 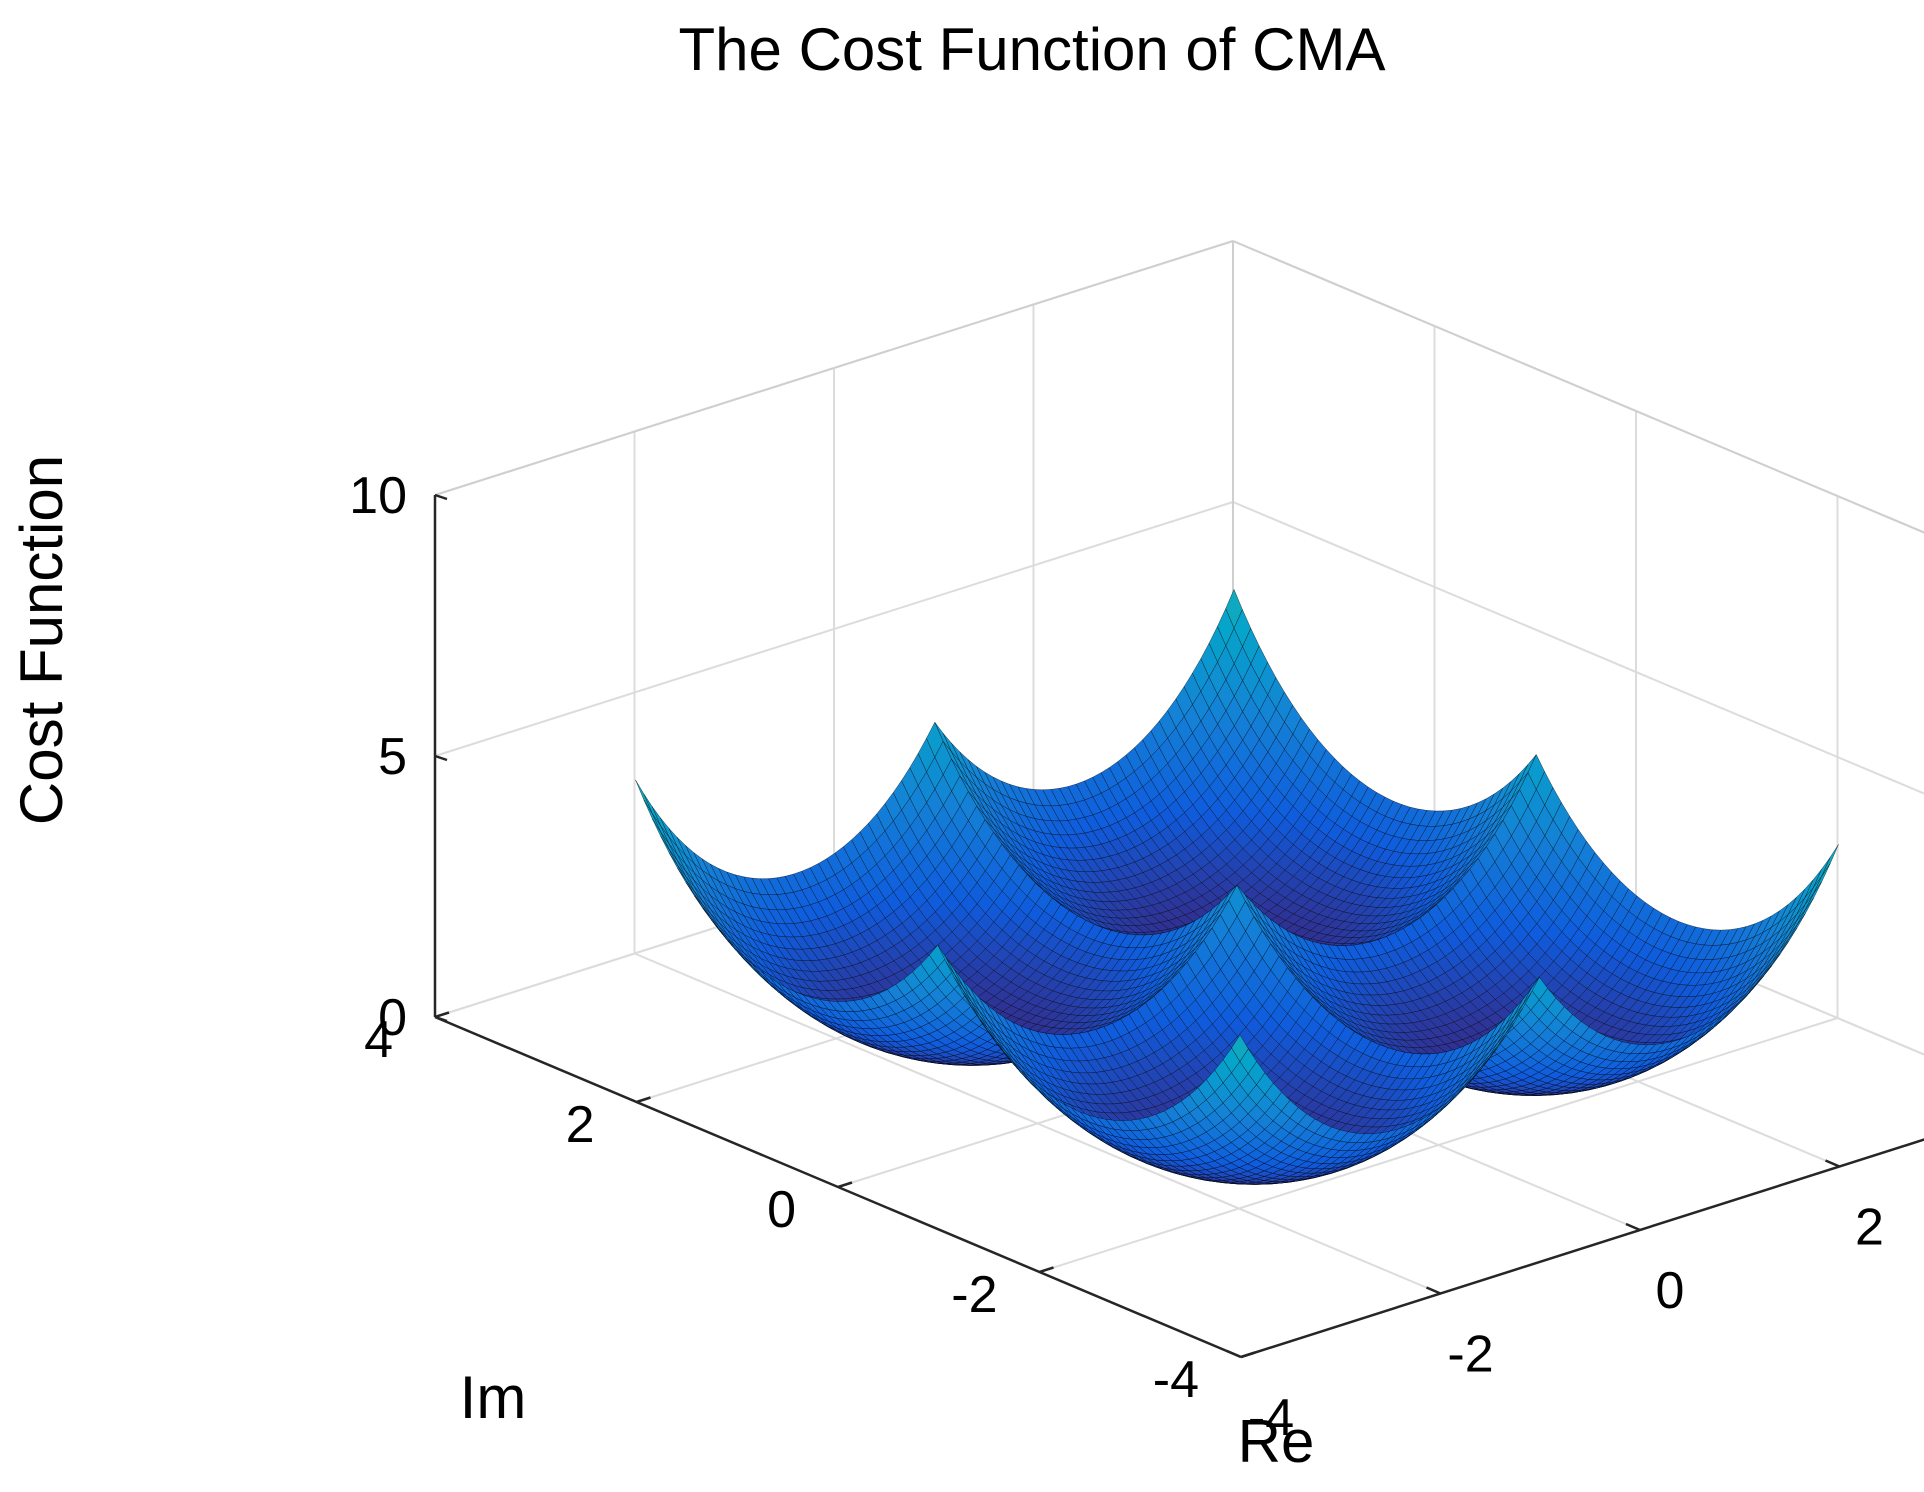 What do you see at coordinates (1032, 49) in the screenshot?
I see `chart-title: The Cost Function of CMA` at bounding box center [1032, 49].